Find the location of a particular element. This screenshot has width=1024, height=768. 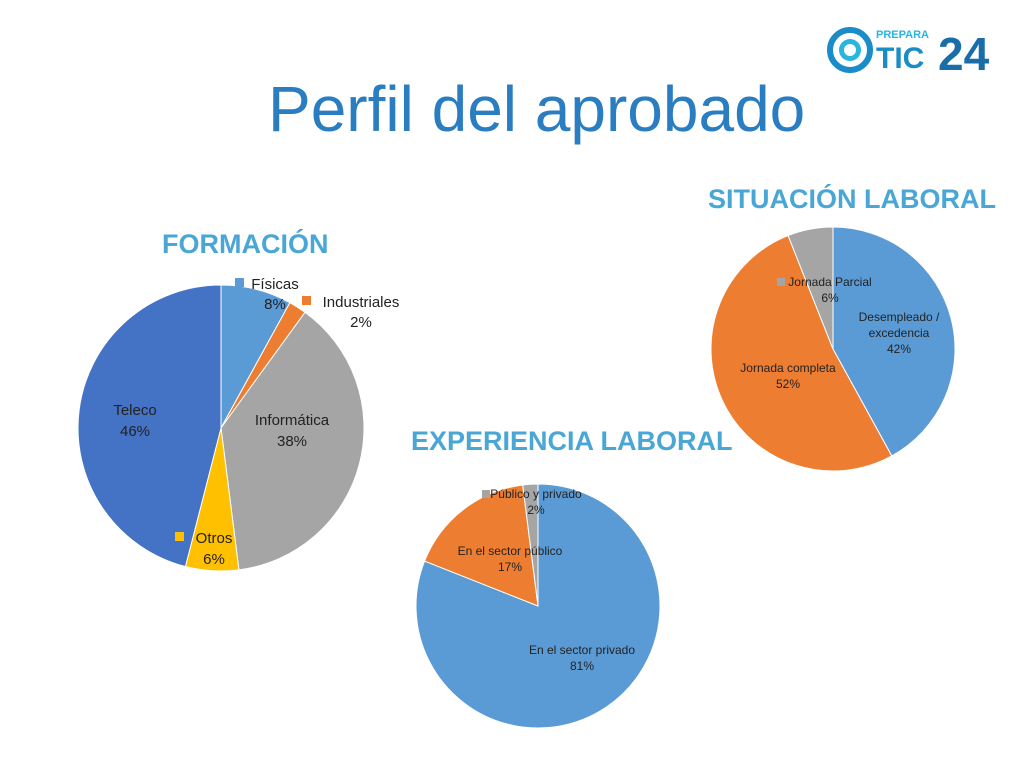

logo-ring-outer is located at coordinates (850, 50).